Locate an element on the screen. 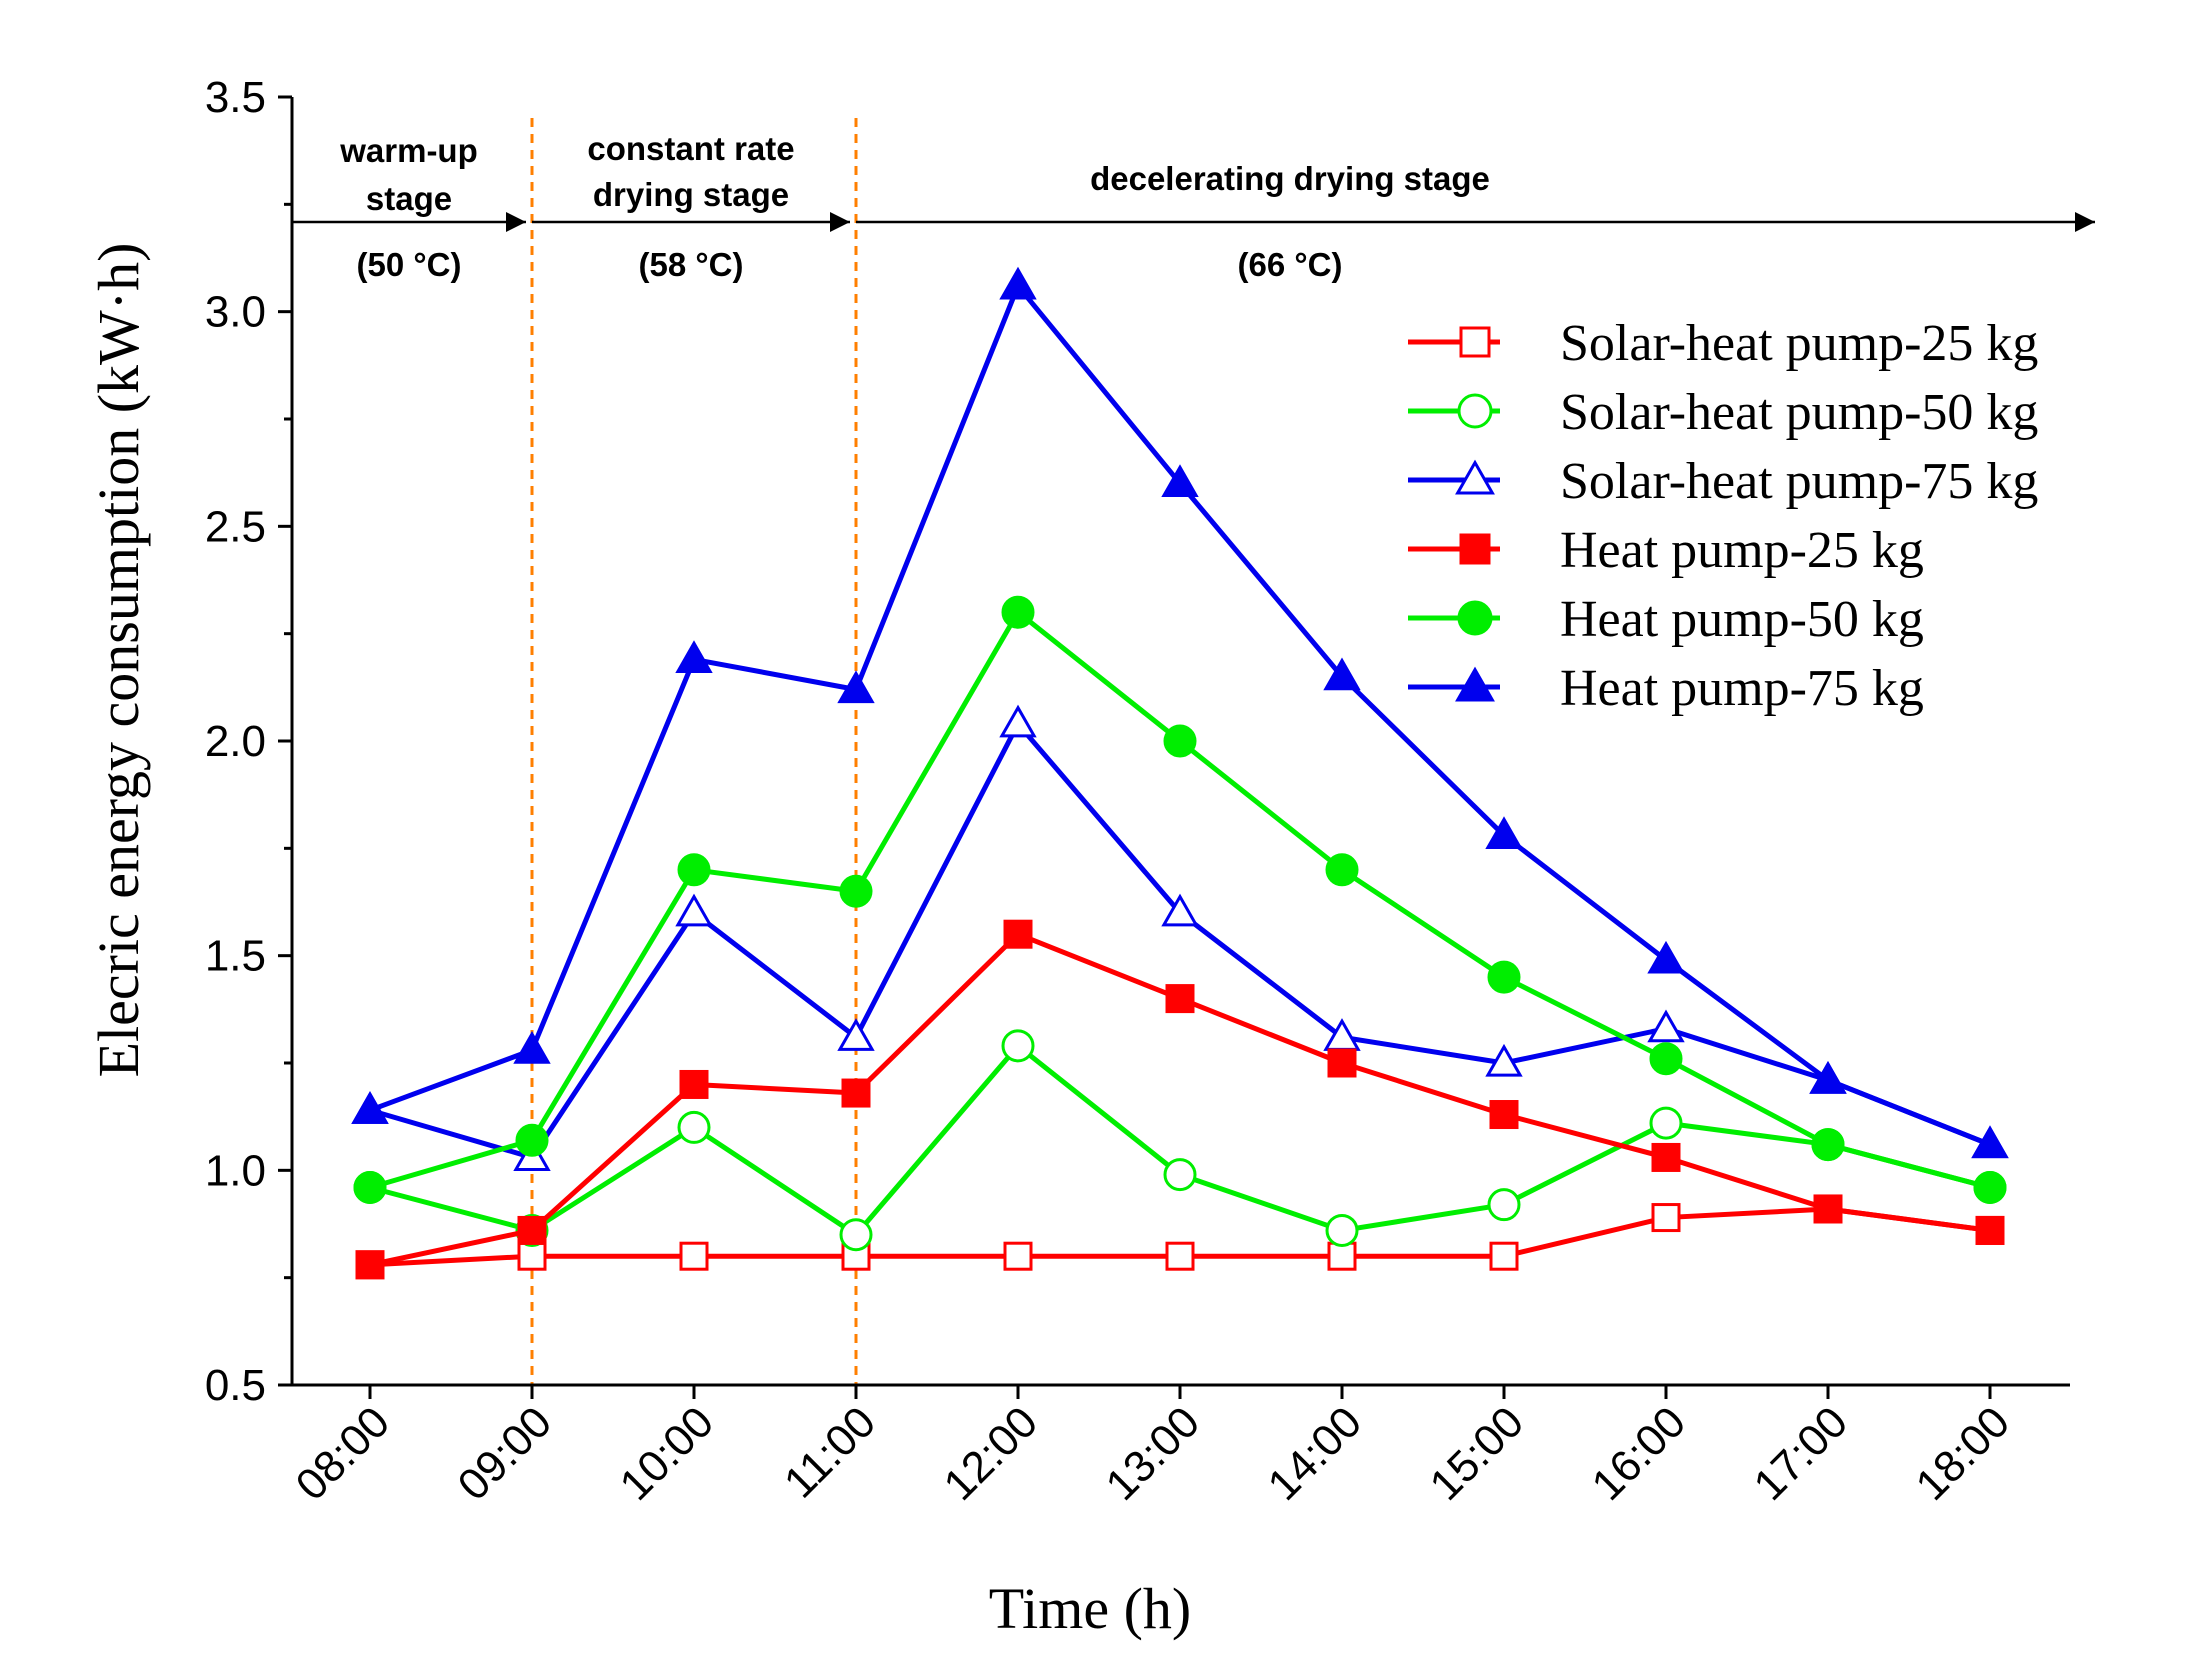 The image size is (2200, 1668). x-tick-label: 18:00 is located at coordinates (1963, 1453).